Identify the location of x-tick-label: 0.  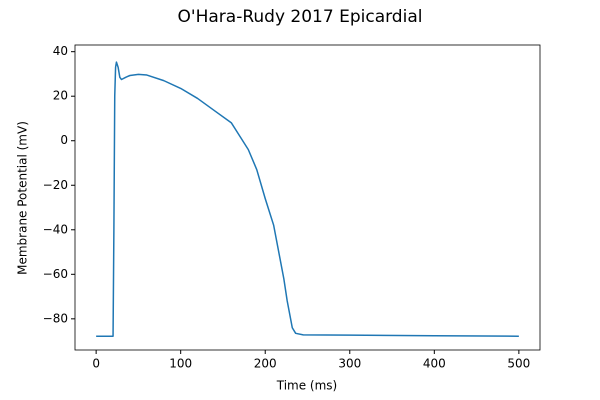
(96, 364).